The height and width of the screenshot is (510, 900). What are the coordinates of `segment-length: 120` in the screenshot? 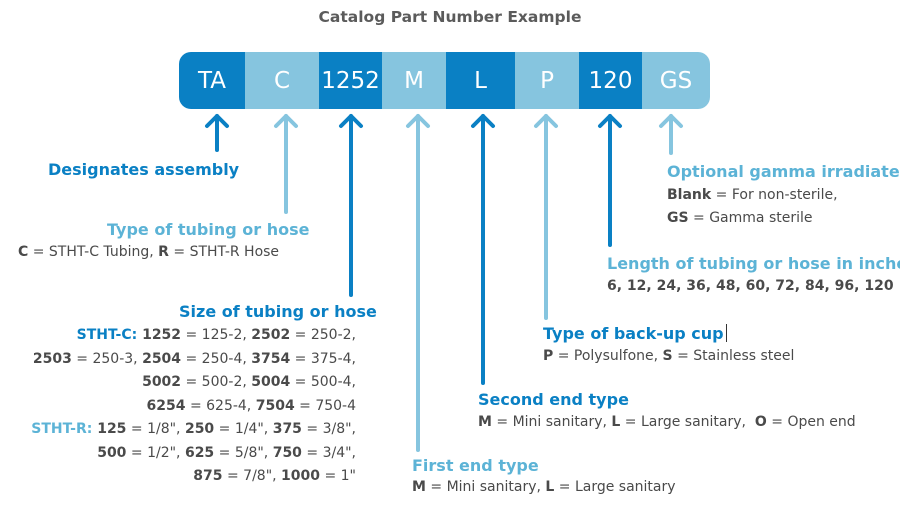 It's located at (610, 80).